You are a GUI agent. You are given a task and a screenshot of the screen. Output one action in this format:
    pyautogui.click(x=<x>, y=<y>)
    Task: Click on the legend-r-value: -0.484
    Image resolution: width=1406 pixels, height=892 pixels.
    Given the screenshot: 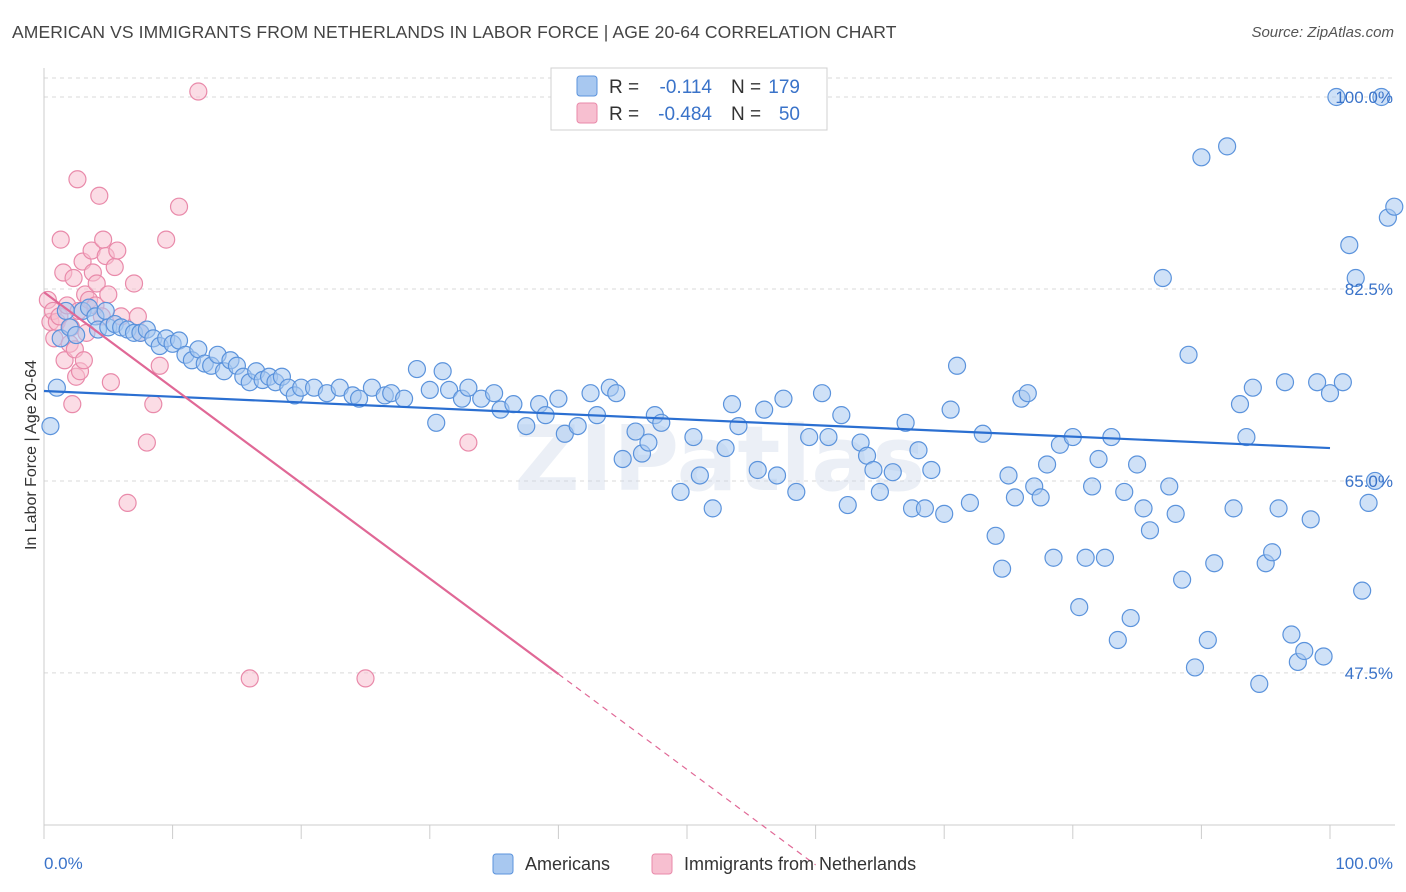 What is the action you would take?
    pyautogui.click(x=685, y=114)
    